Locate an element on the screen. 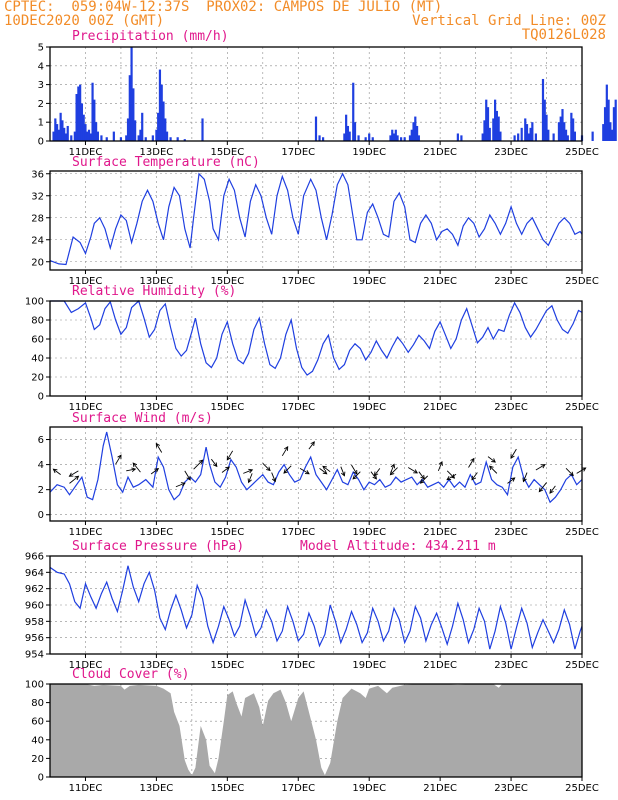 Image resolution: width=618 pixels, height=800 pixels. x-tick-label: 11DEC is located at coordinates (86, 407).